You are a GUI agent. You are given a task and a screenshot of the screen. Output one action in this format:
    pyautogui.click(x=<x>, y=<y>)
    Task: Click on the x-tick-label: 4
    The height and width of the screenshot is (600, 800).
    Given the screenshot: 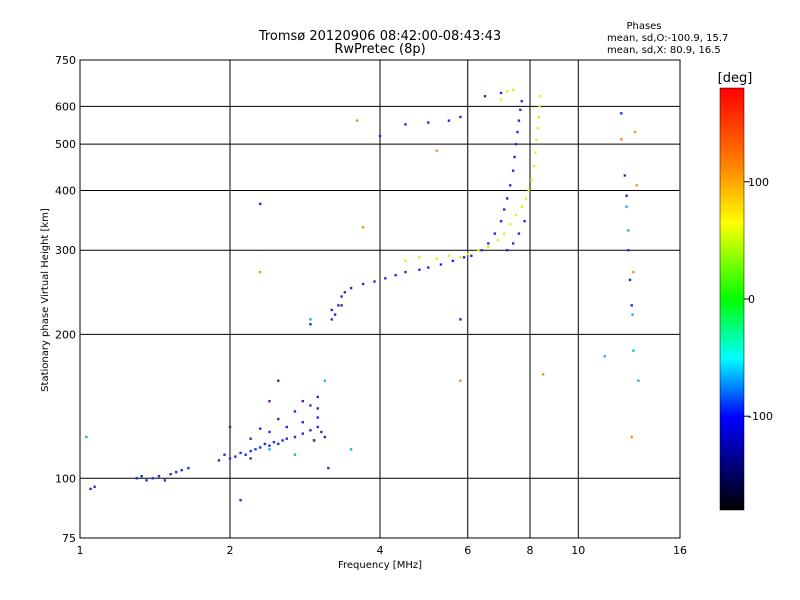 What is the action you would take?
    pyautogui.click(x=380, y=550)
    